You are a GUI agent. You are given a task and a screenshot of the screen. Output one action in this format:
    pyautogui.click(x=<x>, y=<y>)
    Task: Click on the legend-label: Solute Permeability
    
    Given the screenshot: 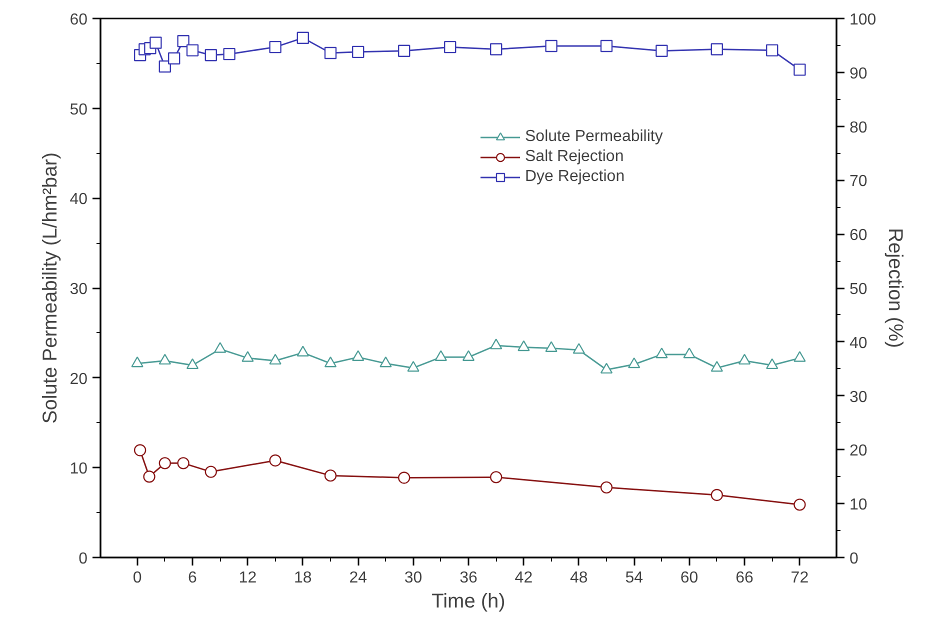 What is the action you would take?
    pyautogui.click(x=594, y=137)
    